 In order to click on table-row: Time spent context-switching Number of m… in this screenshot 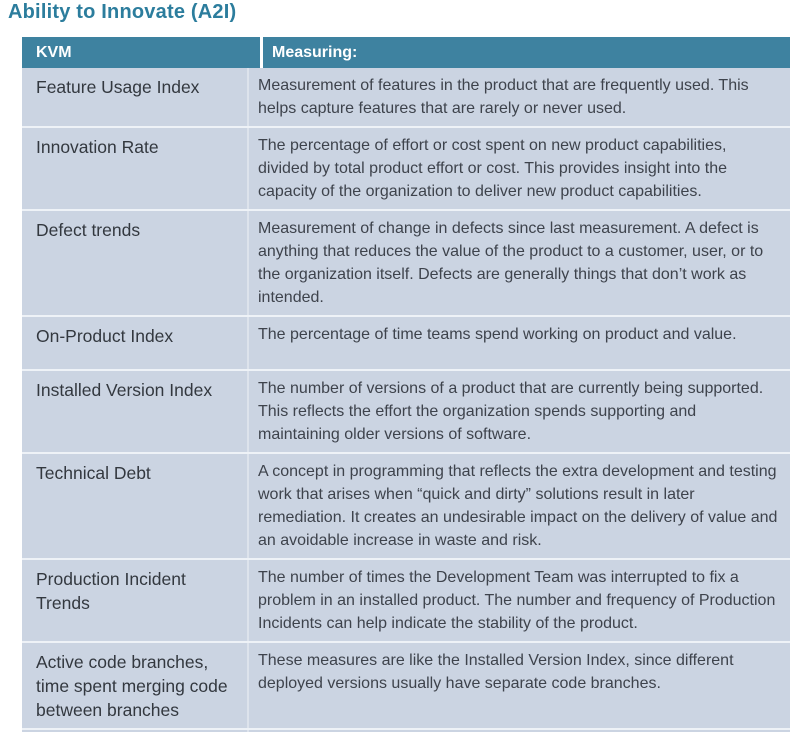, I will do `click(406, 730)`.